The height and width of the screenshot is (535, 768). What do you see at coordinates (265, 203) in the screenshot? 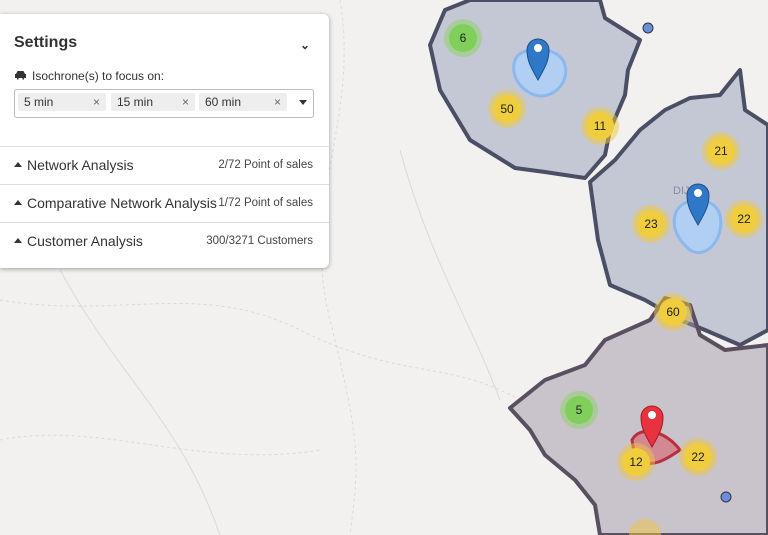
I see `section-count: 1/72 Point of sales` at bounding box center [265, 203].